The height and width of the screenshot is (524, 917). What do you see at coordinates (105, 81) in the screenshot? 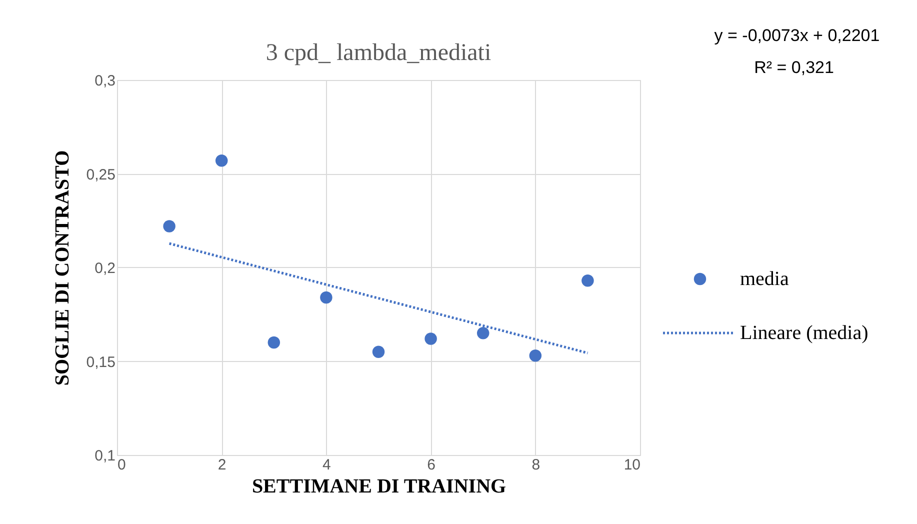
I see `y-tick-label: 0,3` at bounding box center [105, 81].